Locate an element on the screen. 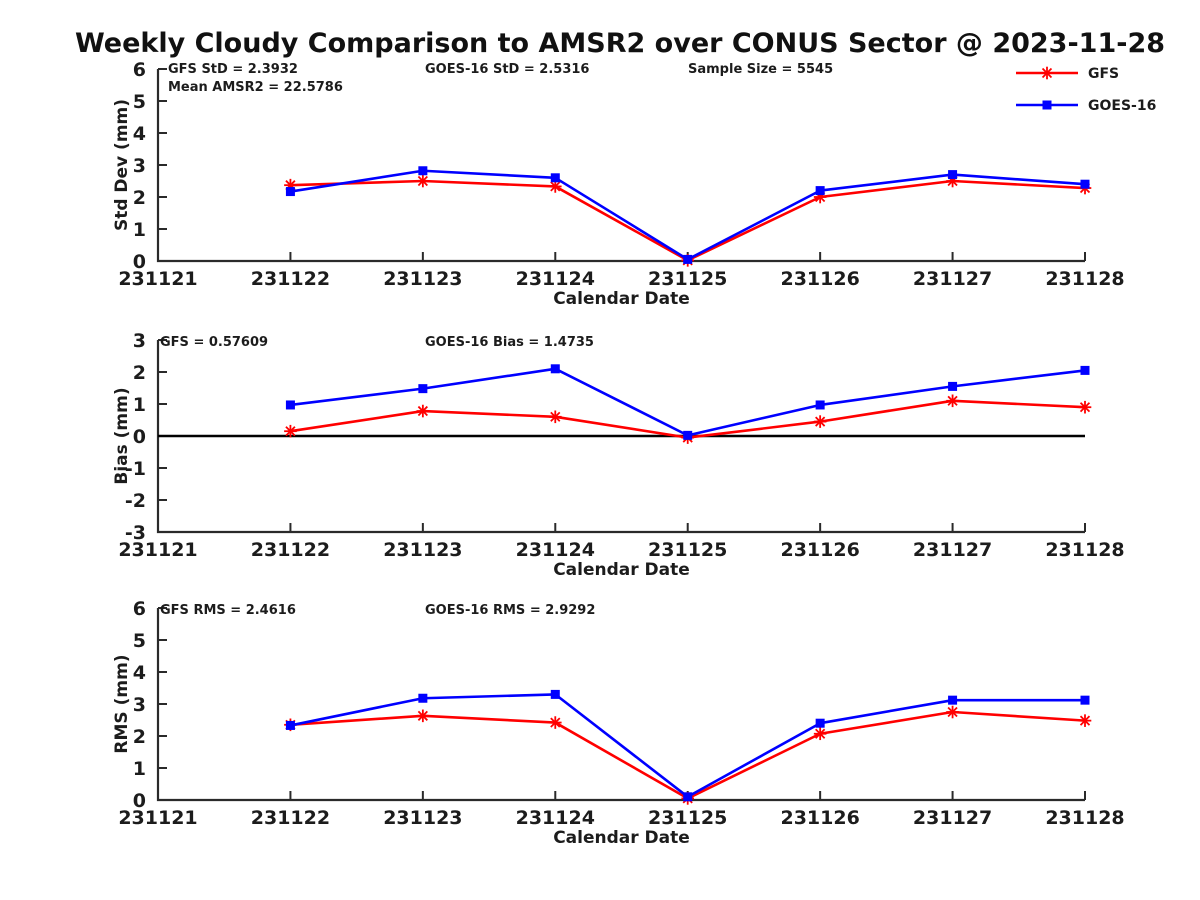 The image size is (1200, 900). stat-annotation: GFS RMS = 2.4616 is located at coordinates (228, 610).